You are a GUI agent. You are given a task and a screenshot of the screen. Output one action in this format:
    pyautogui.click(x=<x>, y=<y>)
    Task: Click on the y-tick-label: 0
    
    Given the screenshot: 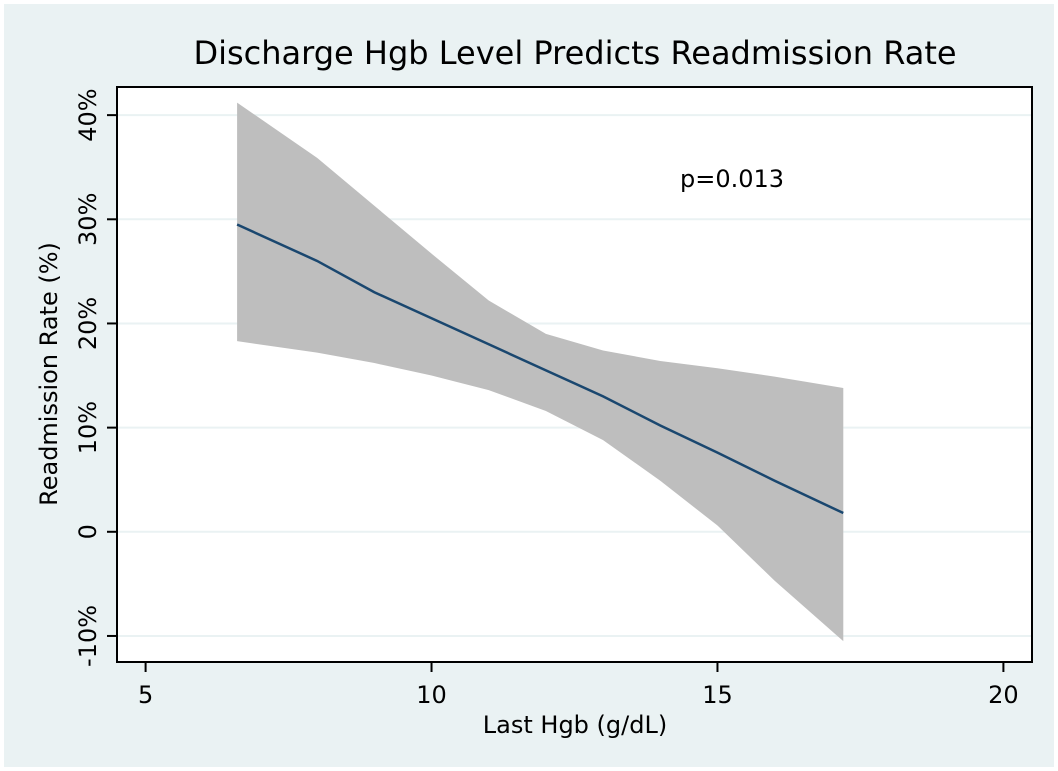 What is the action you would take?
    pyautogui.click(x=88, y=531)
    